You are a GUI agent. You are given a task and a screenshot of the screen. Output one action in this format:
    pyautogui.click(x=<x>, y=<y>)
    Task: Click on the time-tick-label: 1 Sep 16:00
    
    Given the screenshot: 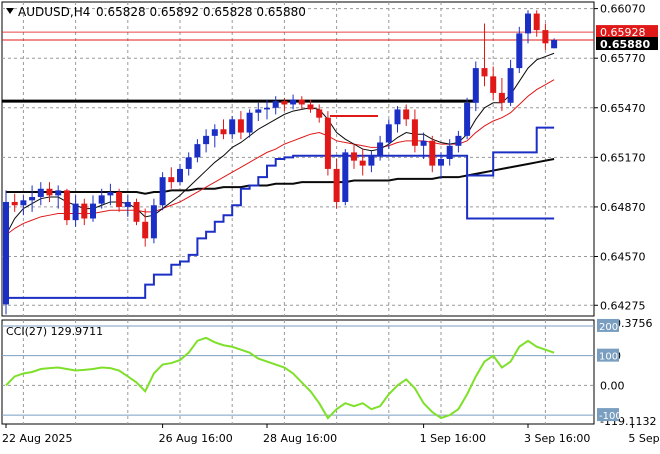 What is the action you would take?
    pyautogui.click(x=453, y=438)
    